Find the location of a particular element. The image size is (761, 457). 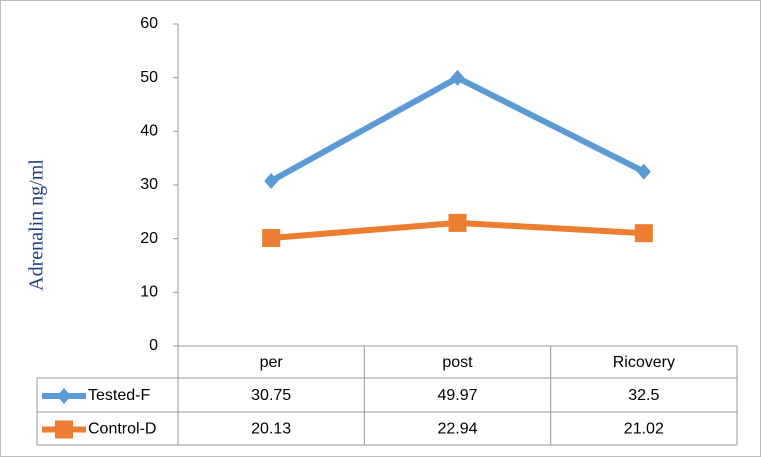

y-tick-label: 50 is located at coordinates (149, 77).